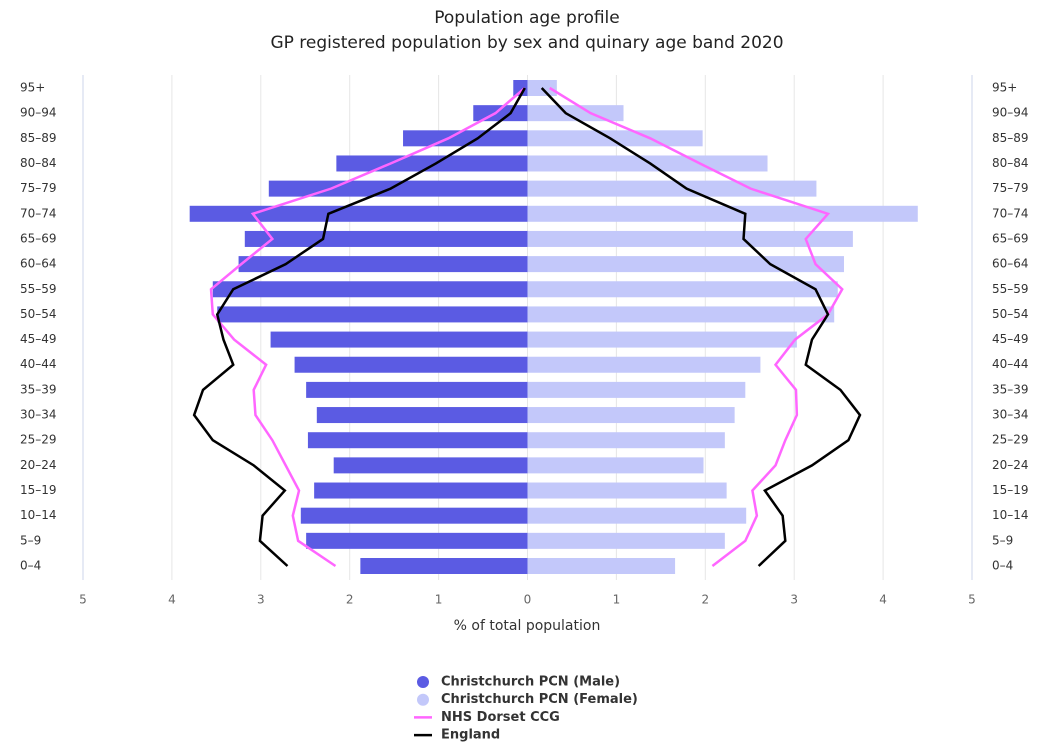  What do you see at coordinates (500, 717) in the screenshot?
I see `legend-label: NHS Dorset CCG` at bounding box center [500, 717].